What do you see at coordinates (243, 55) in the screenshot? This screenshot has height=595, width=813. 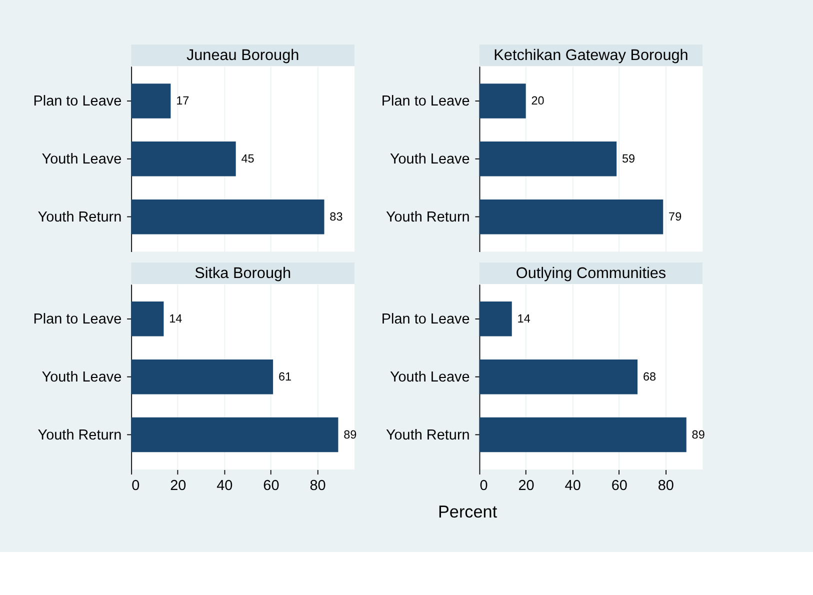 I see `chart-title: Juneau Borough` at bounding box center [243, 55].